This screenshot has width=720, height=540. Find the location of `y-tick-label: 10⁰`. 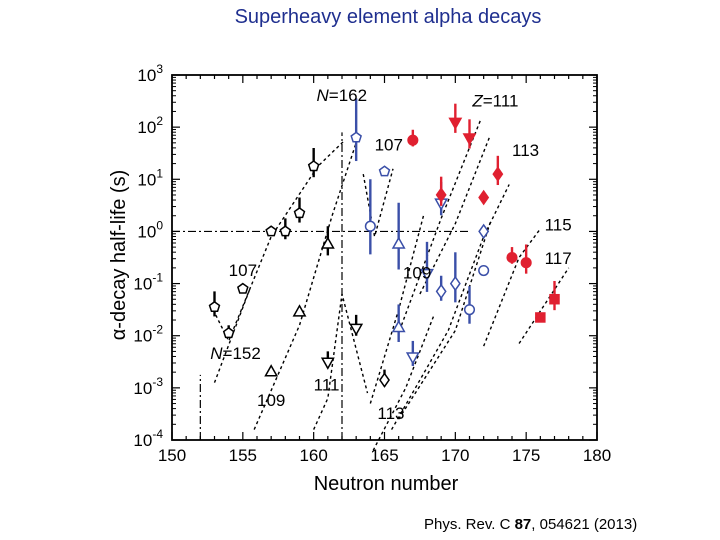

y-tick-label: 10⁰ is located at coordinates (150, 229).